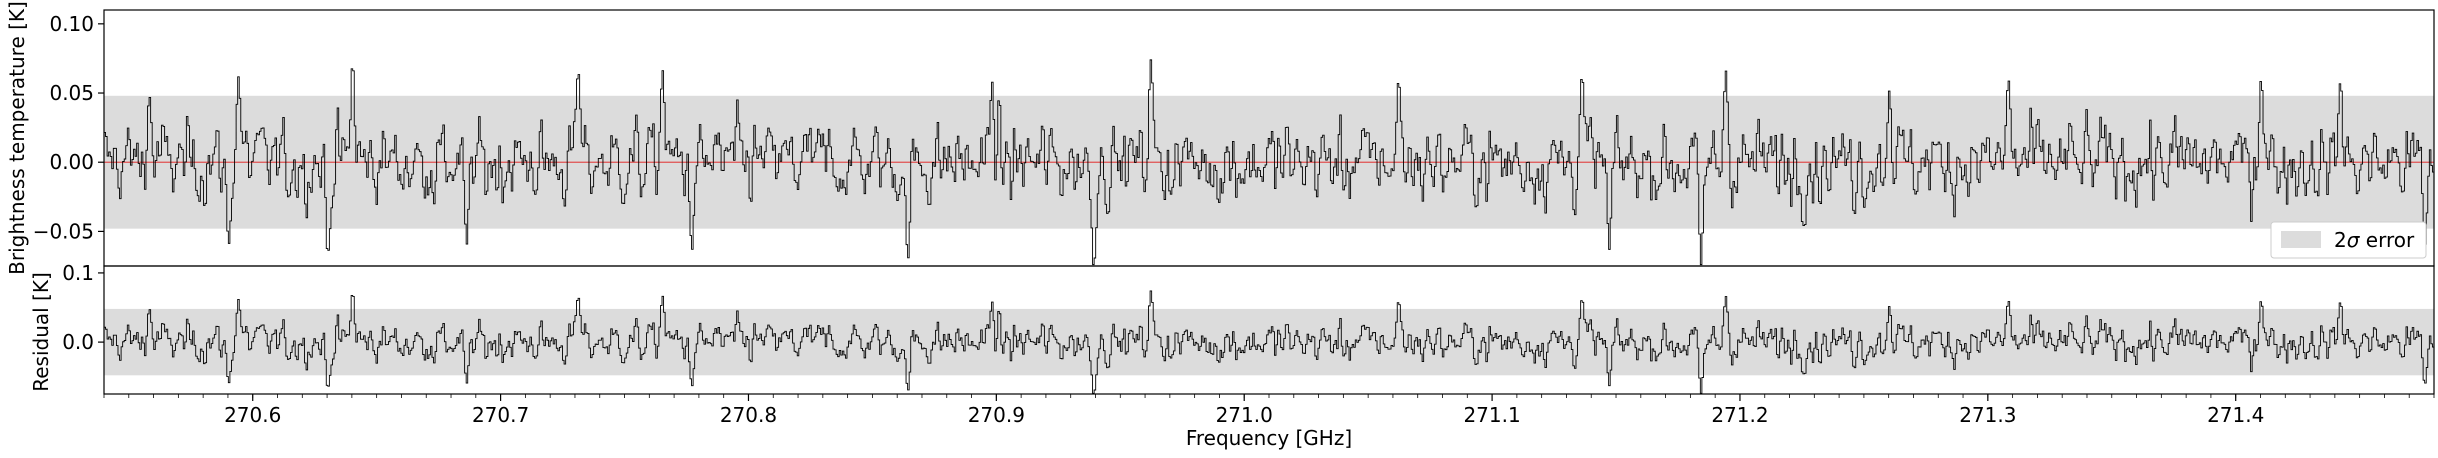 The image size is (2438, 458). What do you see at coordinates (71, 93) in the screenshot?
I see `top-y-tick-label: 0.05` at bounding box center [71, 93].